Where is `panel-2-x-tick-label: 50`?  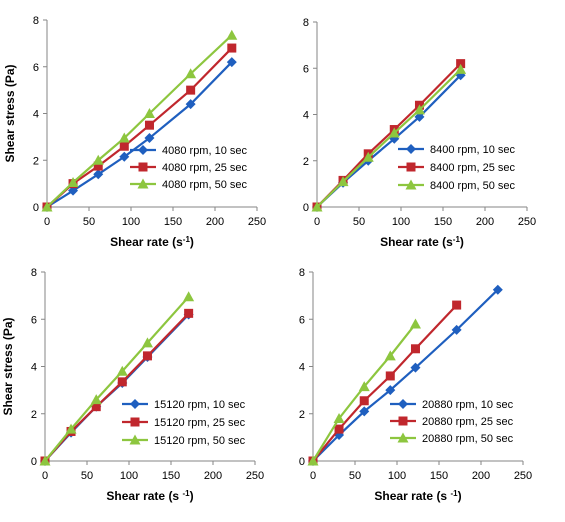
panel-2-x-tick-label: 50 is located at coordinates (87, 476).